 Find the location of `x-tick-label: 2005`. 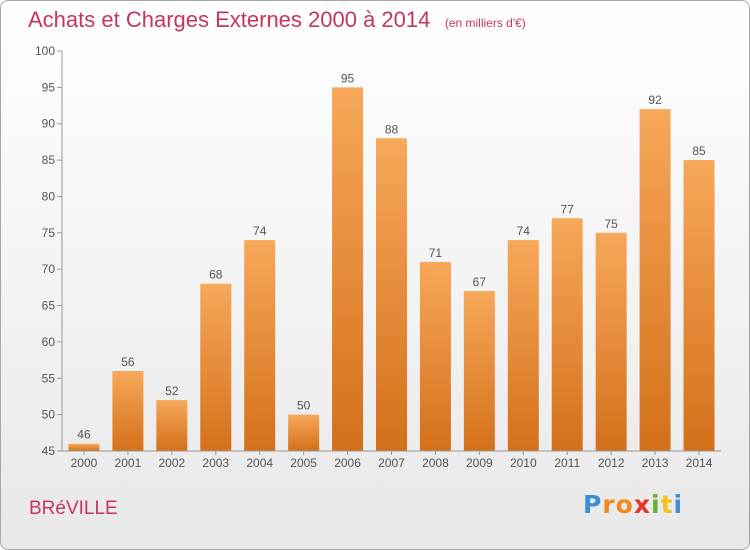

x-tick-label: 2005 is located at coordinates (303, 463).